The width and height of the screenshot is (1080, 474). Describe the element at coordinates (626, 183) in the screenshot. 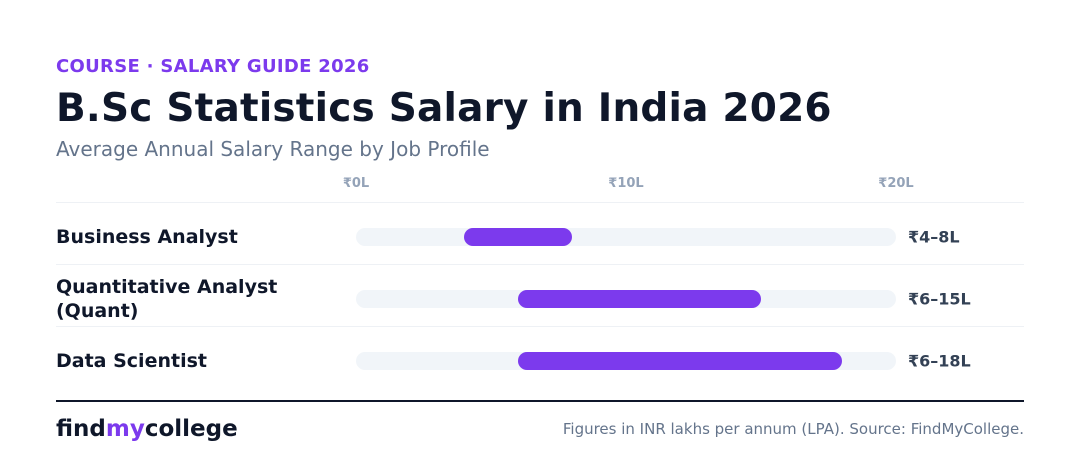

I see `x-tick-label: ₹10L` at that location.